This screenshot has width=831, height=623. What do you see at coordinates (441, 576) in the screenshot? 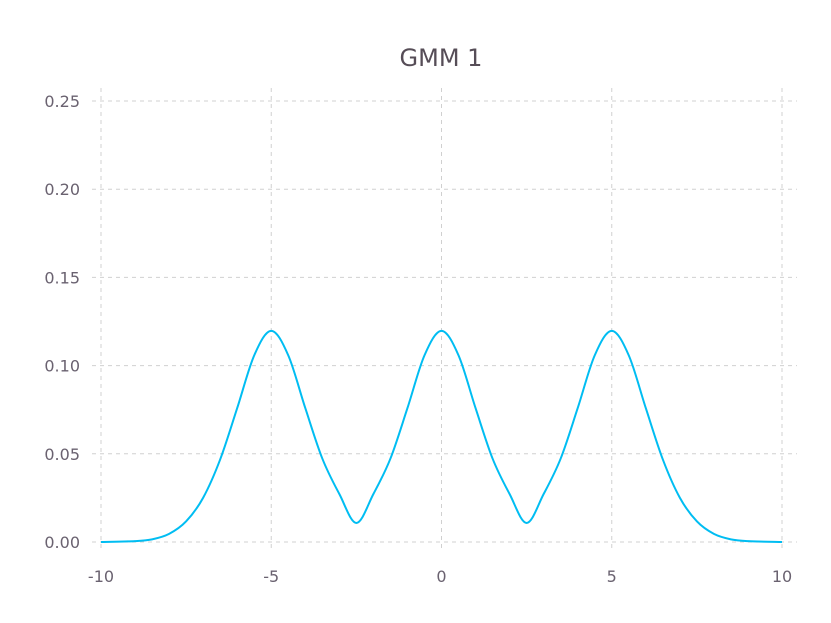
I see `x-tick-label: 0` at bounding box center [441, 576].